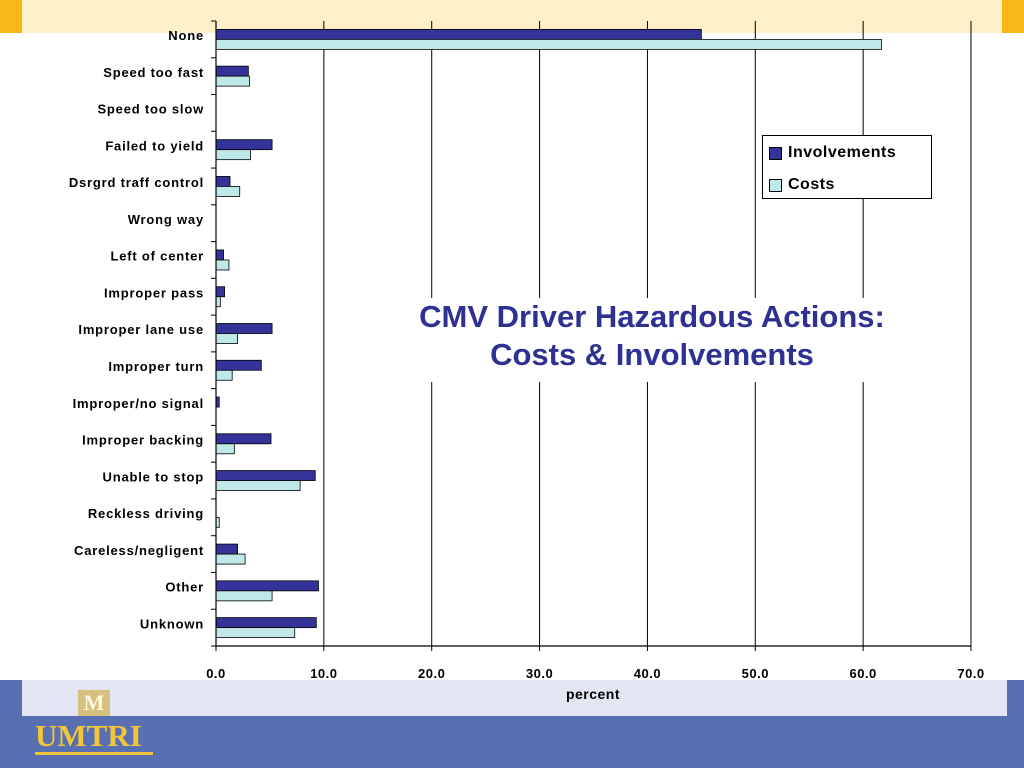 The height and width of the screenshot is (768, 1024). Describe the element at coordinates (652, 316) in the screenshot. I see `chart-title-line-1: CMV Driver Hazardous Actions:` at that location.